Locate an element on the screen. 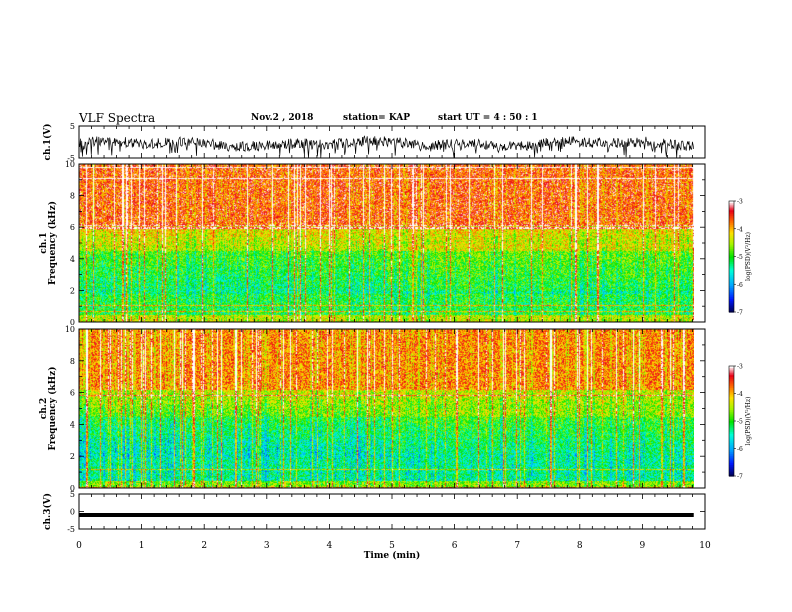 The image size is (792, 612). colorbar-tick-label: -5 is located at coordinates (740, 257).